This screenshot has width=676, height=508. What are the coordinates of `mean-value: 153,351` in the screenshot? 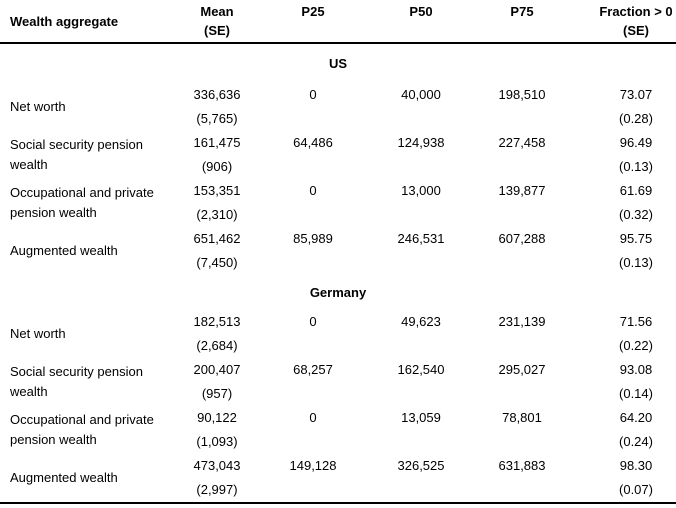 It's located at (217, 190).